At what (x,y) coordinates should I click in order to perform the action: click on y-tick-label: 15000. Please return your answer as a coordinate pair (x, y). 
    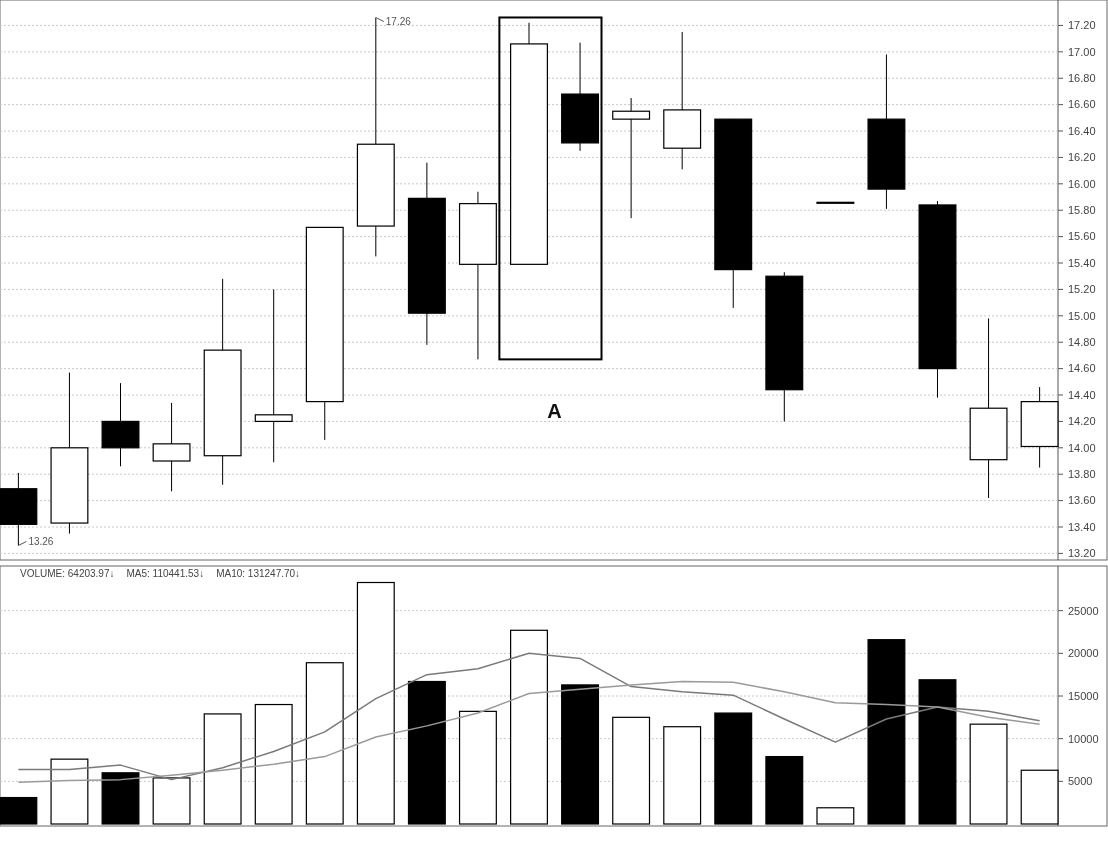
    Looking at the image, I should click on (1083, 695).